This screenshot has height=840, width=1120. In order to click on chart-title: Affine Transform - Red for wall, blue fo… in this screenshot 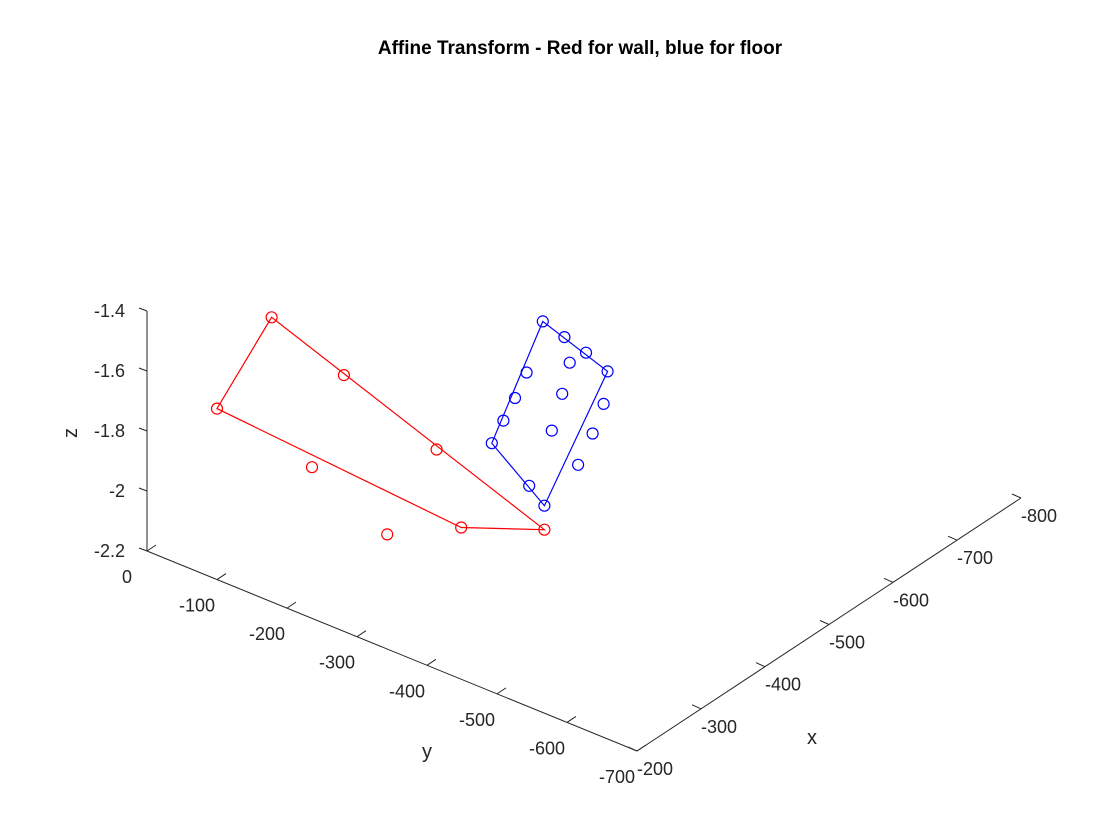, I will do `click(580, 48)`.